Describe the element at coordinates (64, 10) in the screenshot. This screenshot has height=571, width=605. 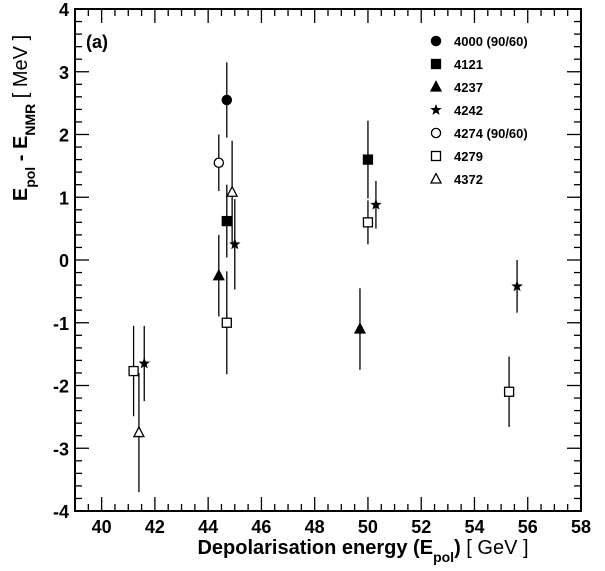
I see `y-tick-label: 4` at that location.